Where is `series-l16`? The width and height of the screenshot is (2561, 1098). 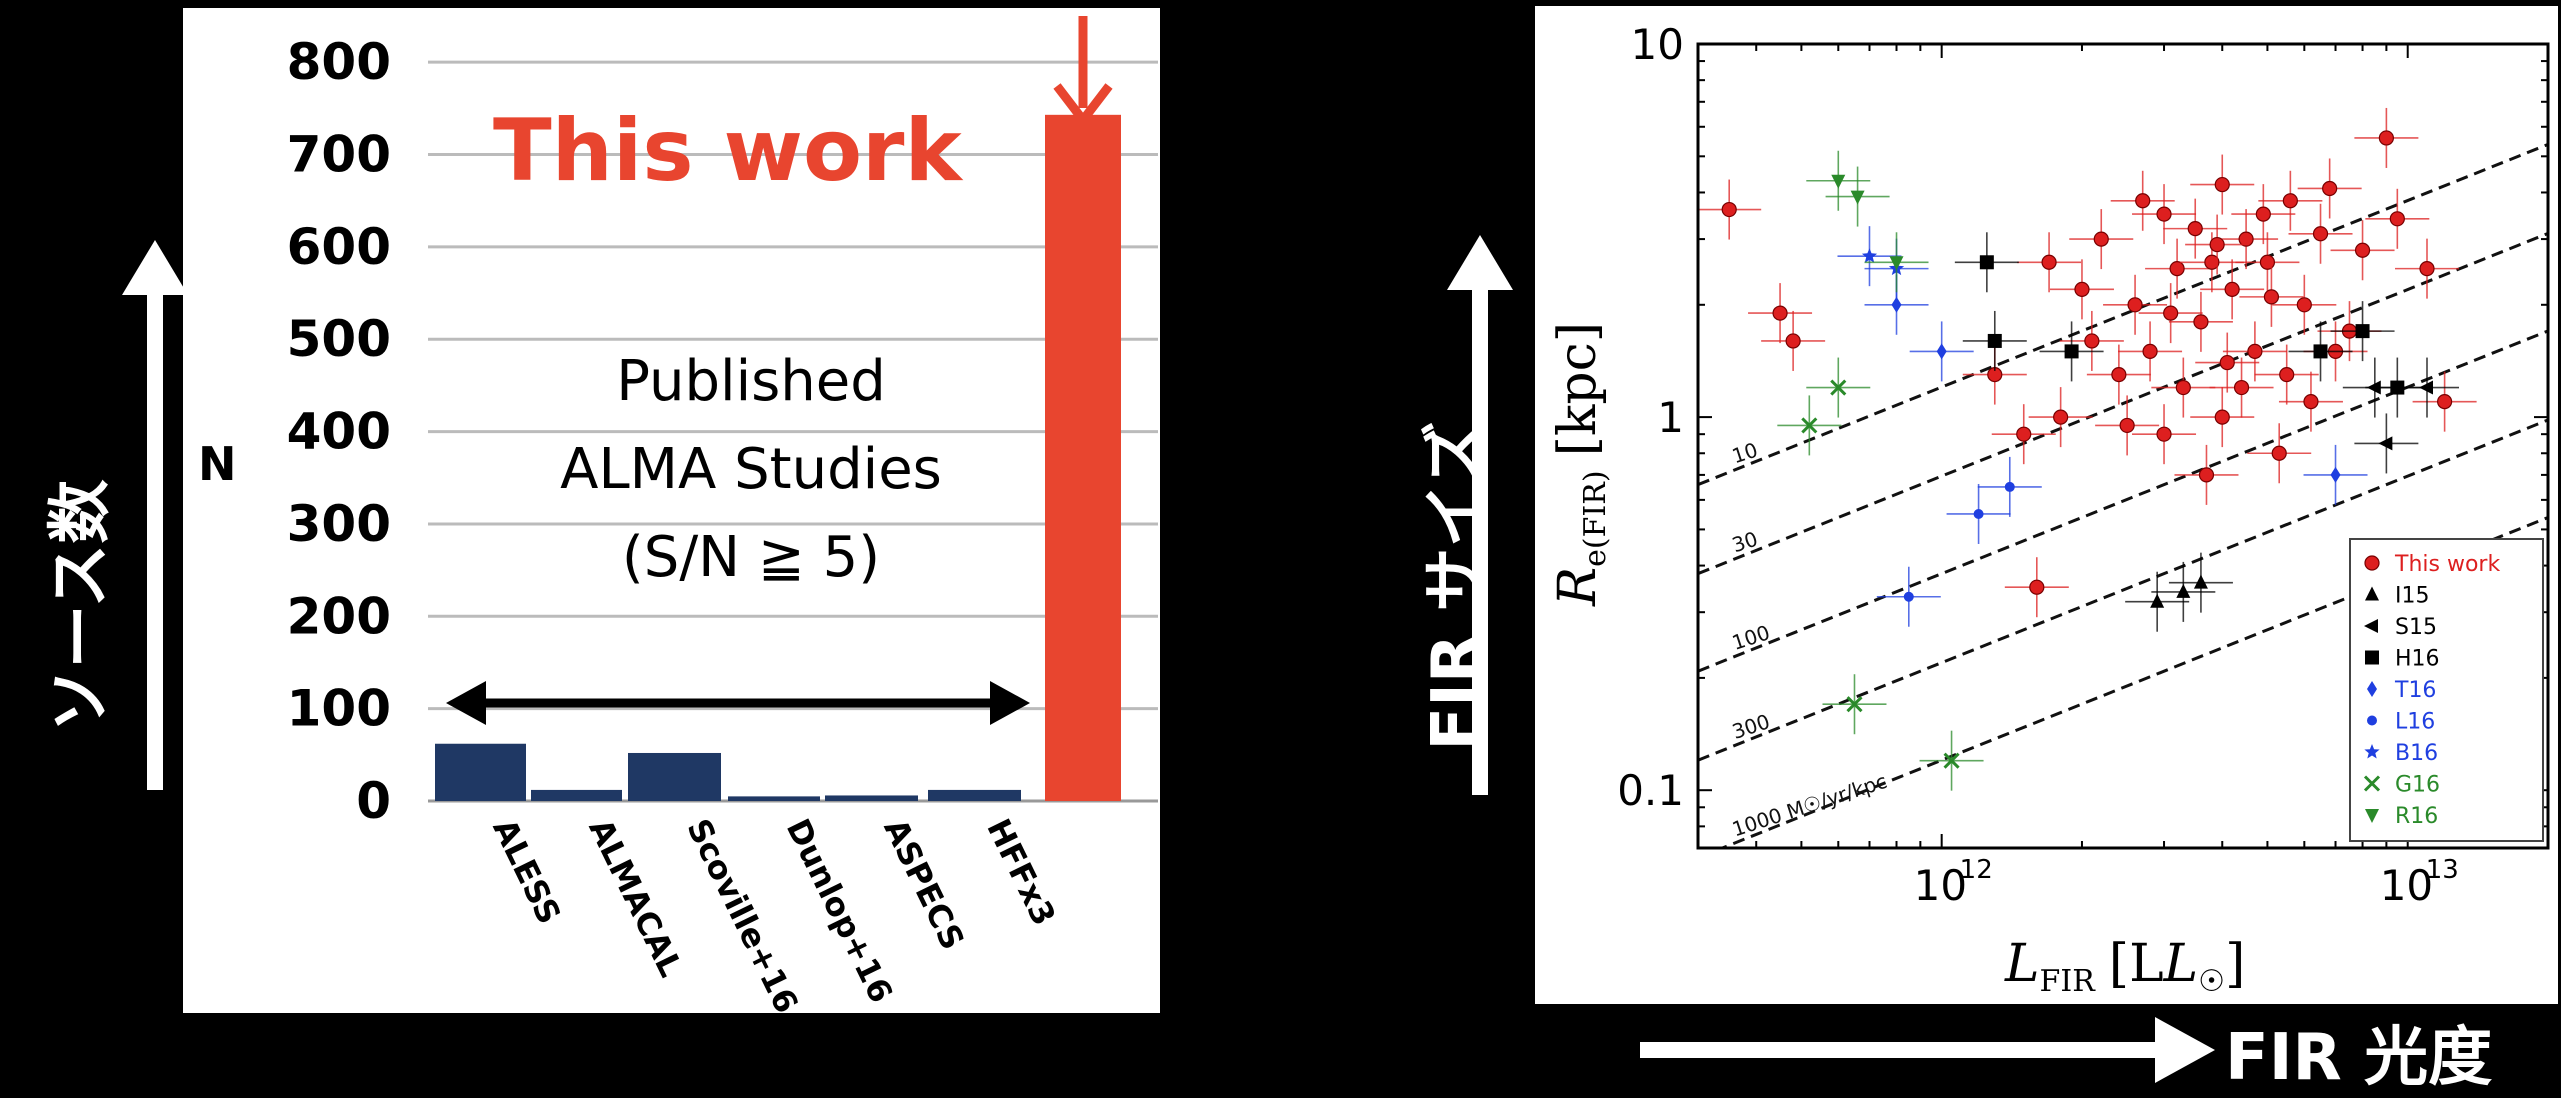 series-l16 is located at coordinates (1959, 541).